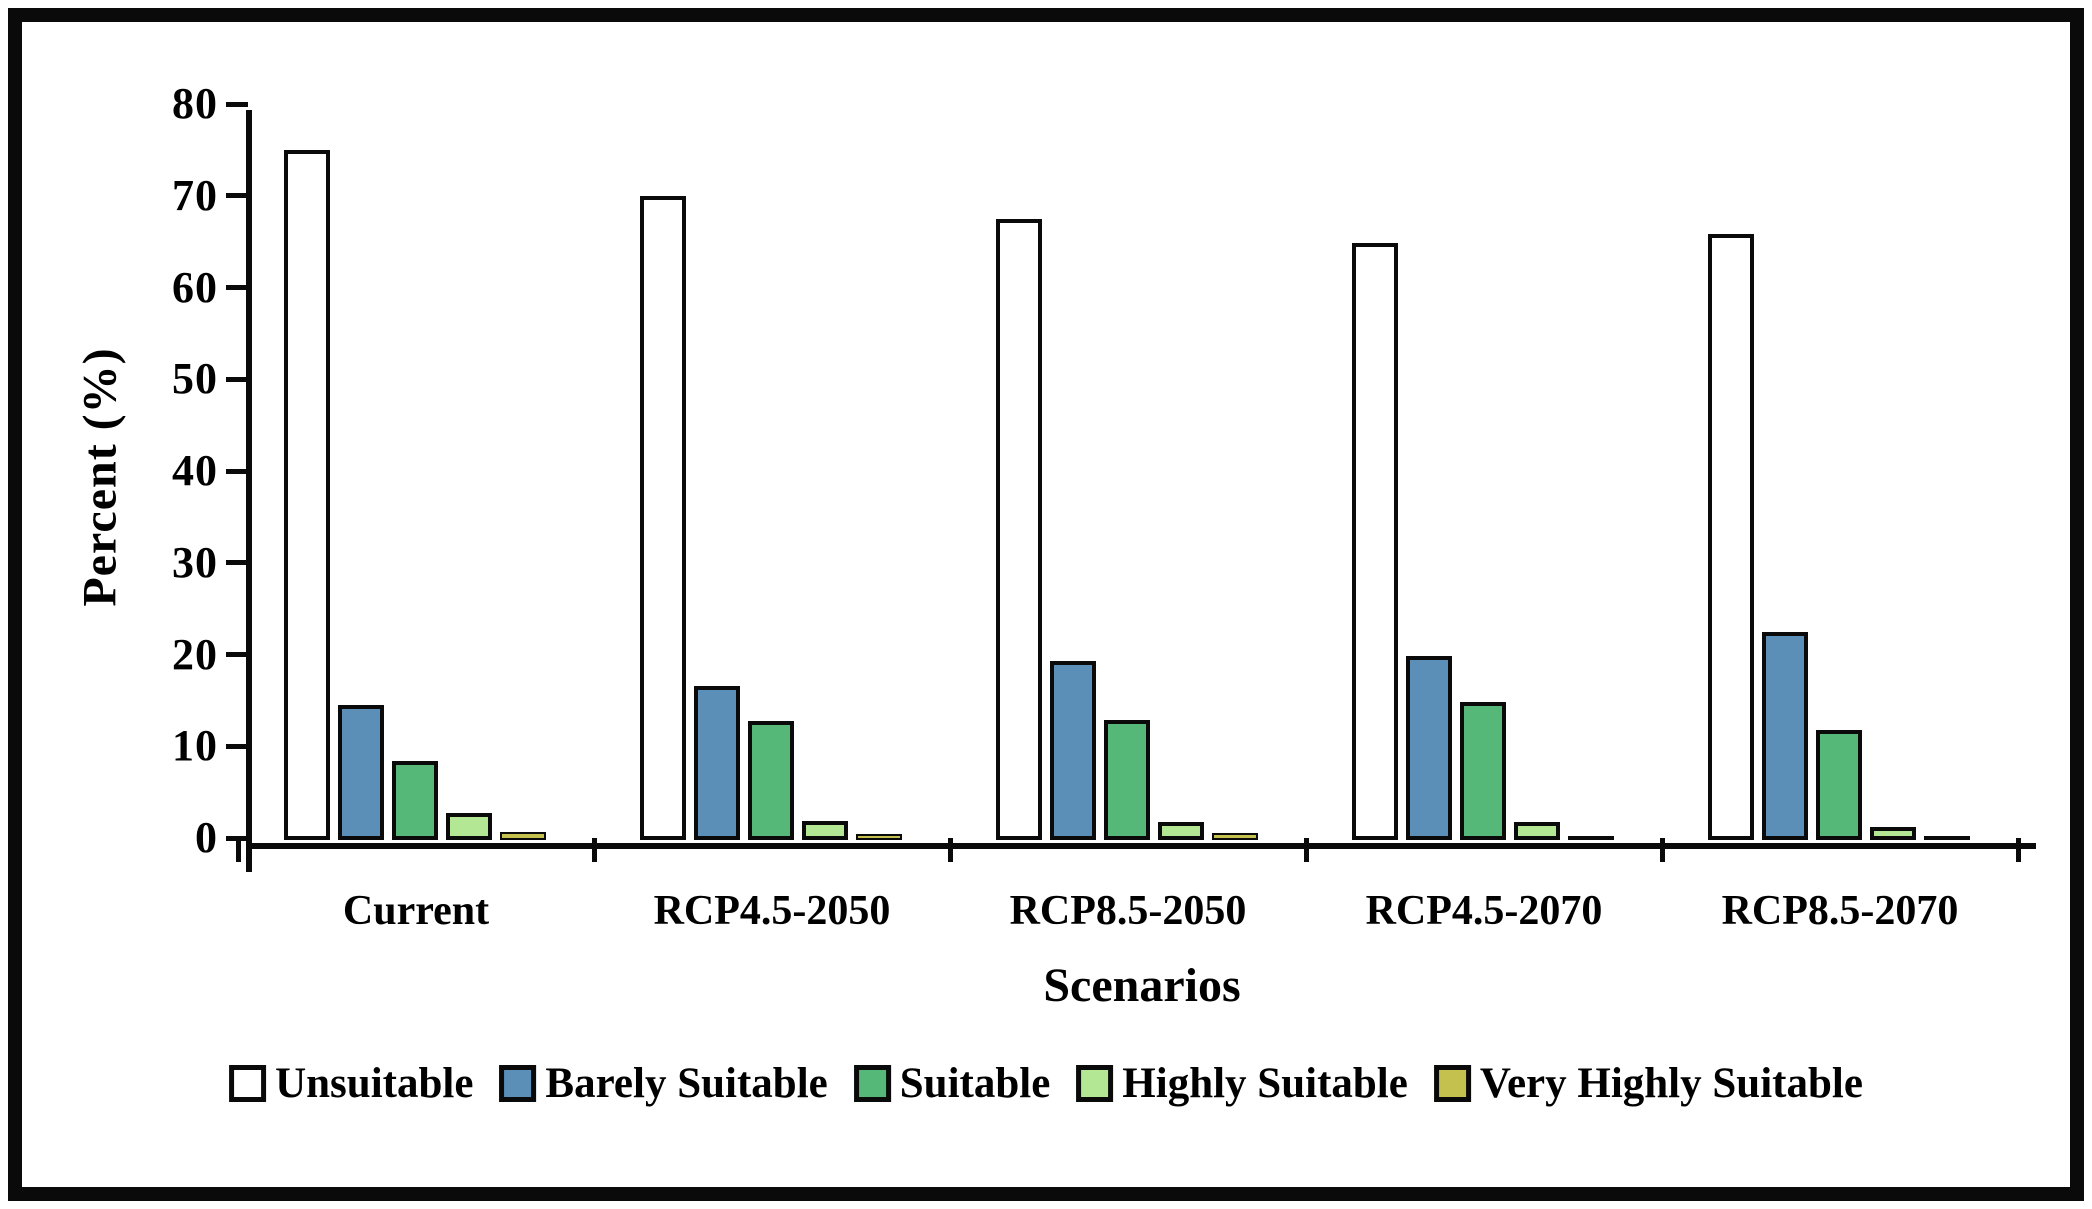 The width and height of the screenshot is (2092, 1209). What do you see at coordinates (195, 379) in the screenshot?
I see `y-tick-label-50: 50` at bounding box center [195, 379].